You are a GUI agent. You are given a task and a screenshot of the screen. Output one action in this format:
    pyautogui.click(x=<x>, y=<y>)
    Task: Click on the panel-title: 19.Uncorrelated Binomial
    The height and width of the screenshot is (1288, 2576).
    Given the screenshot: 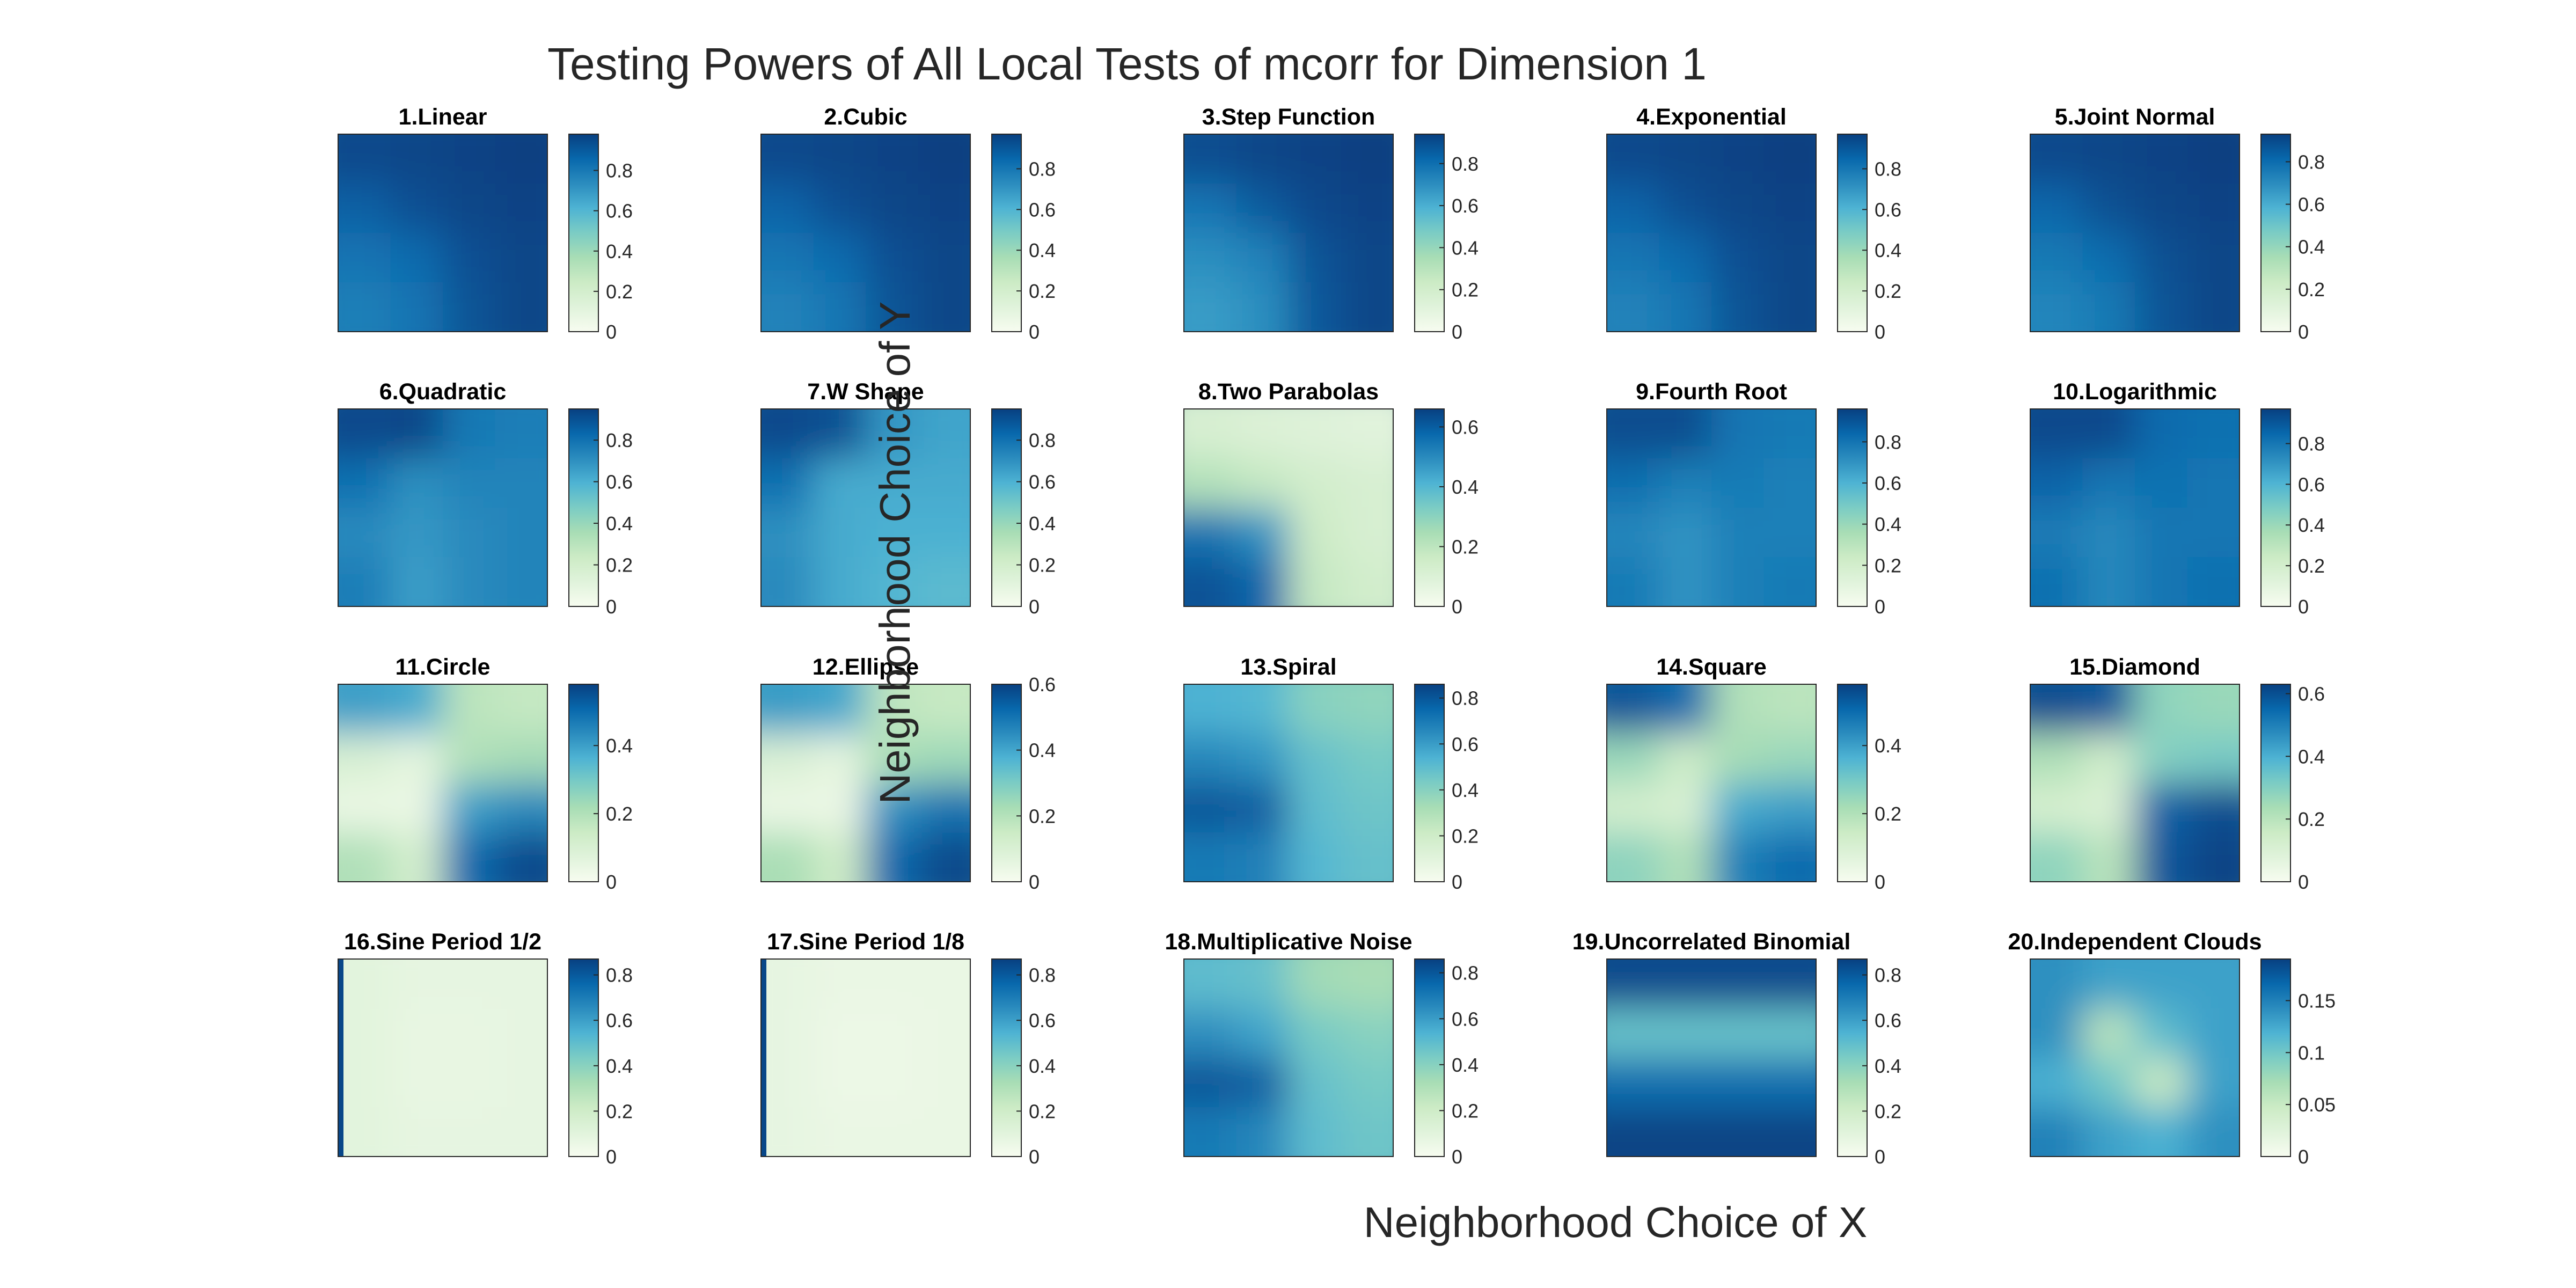 What is the action you would take?
    pyautogui.click(x=1711, y=942)
    